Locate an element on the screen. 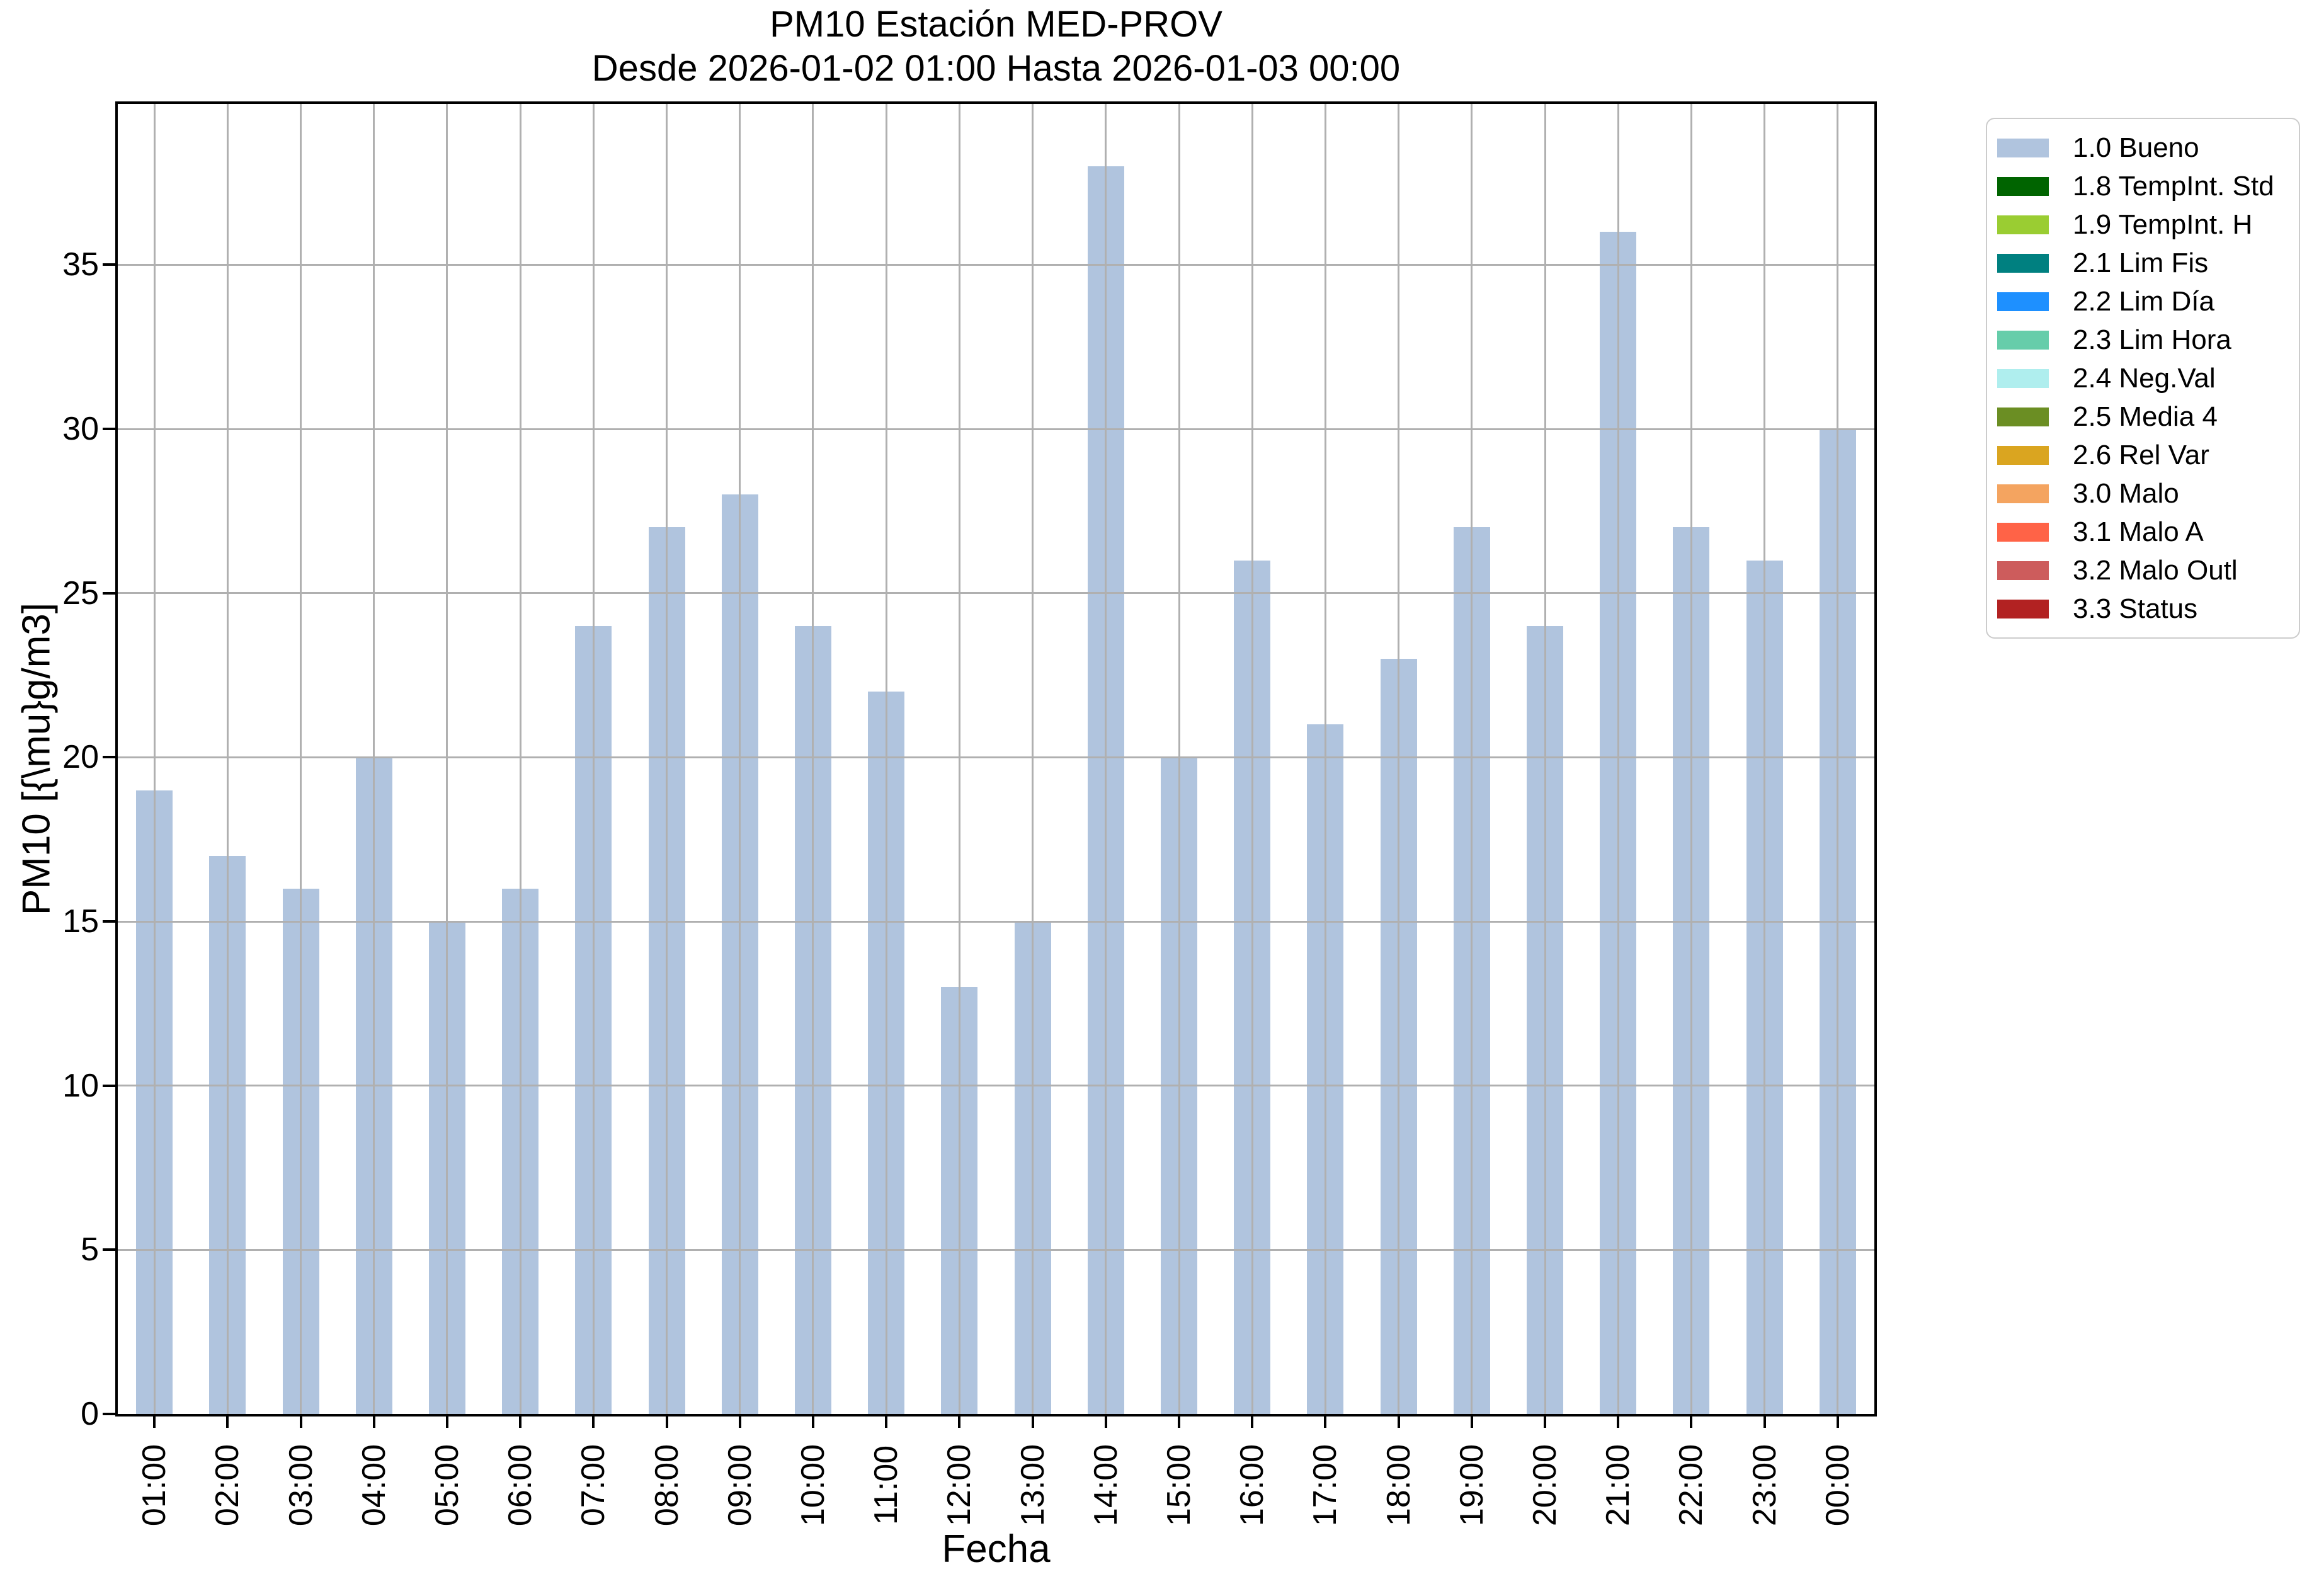 This screenshot has width=2319, height=1596. legend-label: 2.2 Lim Día is located at coordinates (2143, 301).